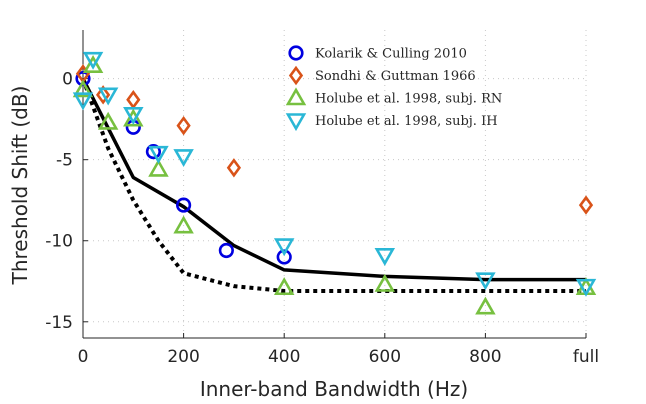 This screenshot has width=646, height=404. I want to click on legend-label: Holube et al. 1998, subj. RN, so click(408, 99).